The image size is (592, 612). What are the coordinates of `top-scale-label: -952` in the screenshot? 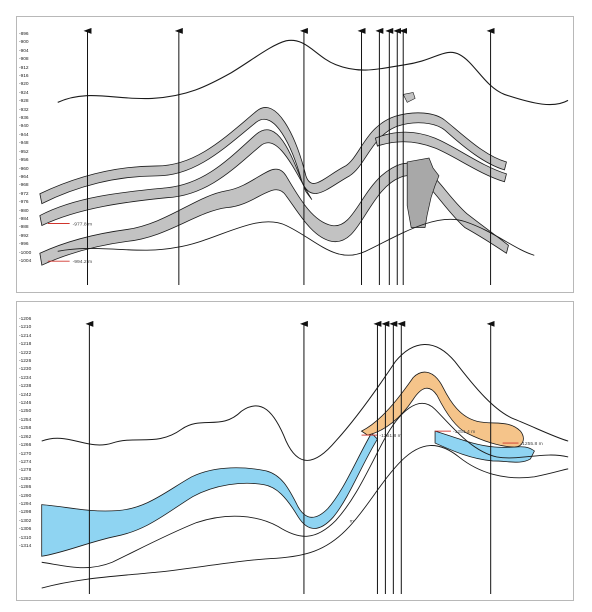 It's located at (24, 152).